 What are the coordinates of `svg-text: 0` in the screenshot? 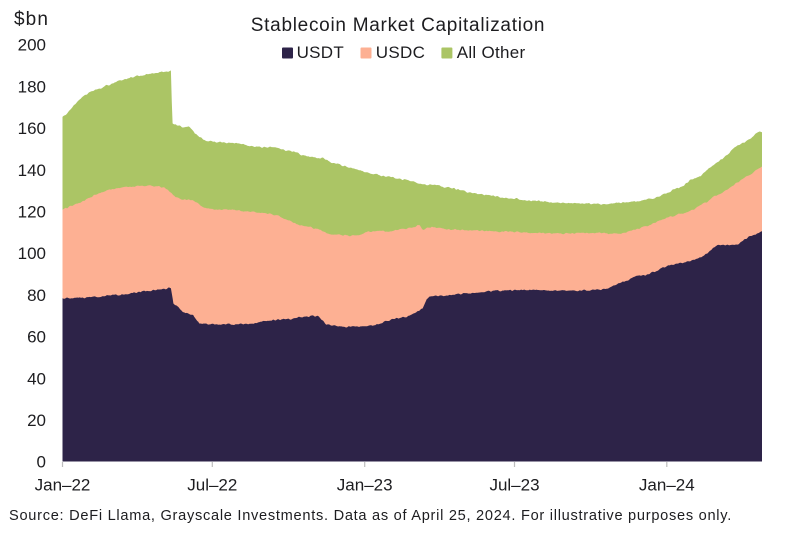 It's located at (41, 462).